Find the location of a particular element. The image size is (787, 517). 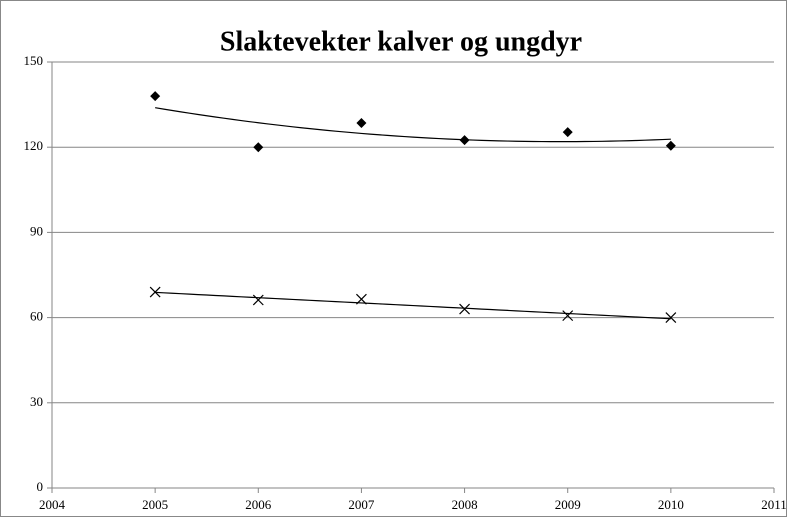

y-tick-label: 120 is located at coordinates (34, 145).